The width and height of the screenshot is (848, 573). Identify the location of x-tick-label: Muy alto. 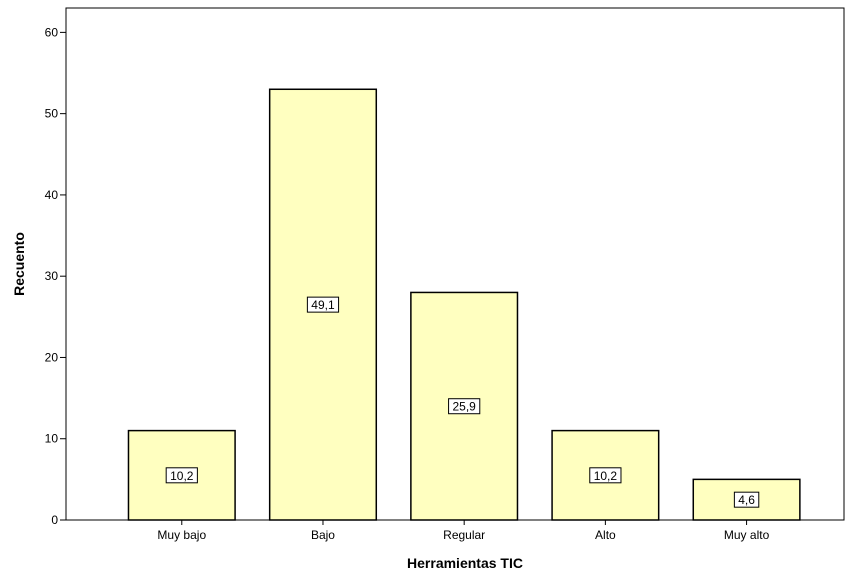
(747, 535).